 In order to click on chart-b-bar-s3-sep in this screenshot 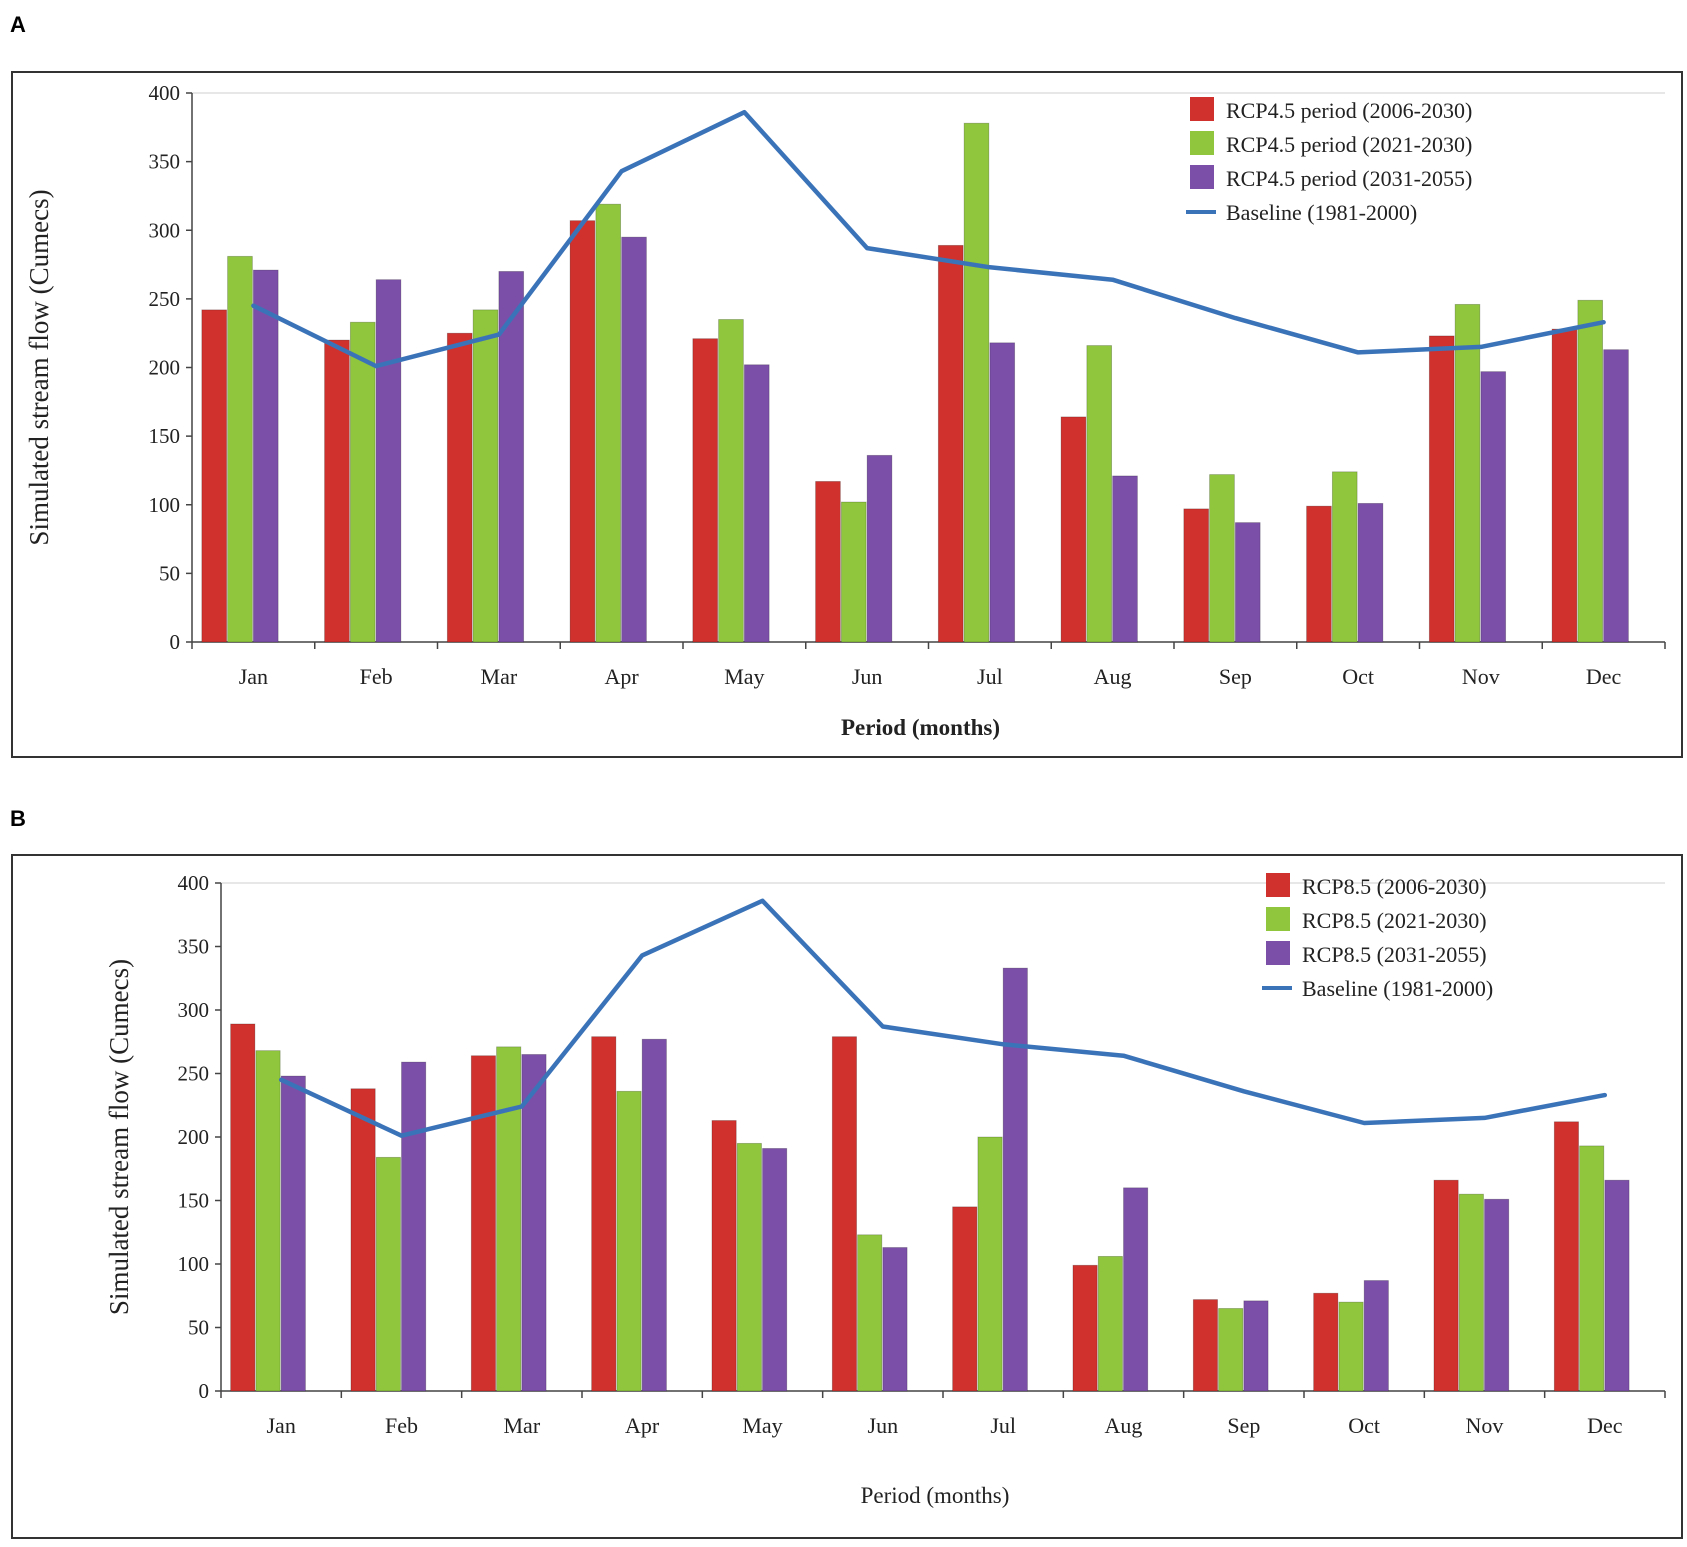, I will do `click(1256, 1346)`.